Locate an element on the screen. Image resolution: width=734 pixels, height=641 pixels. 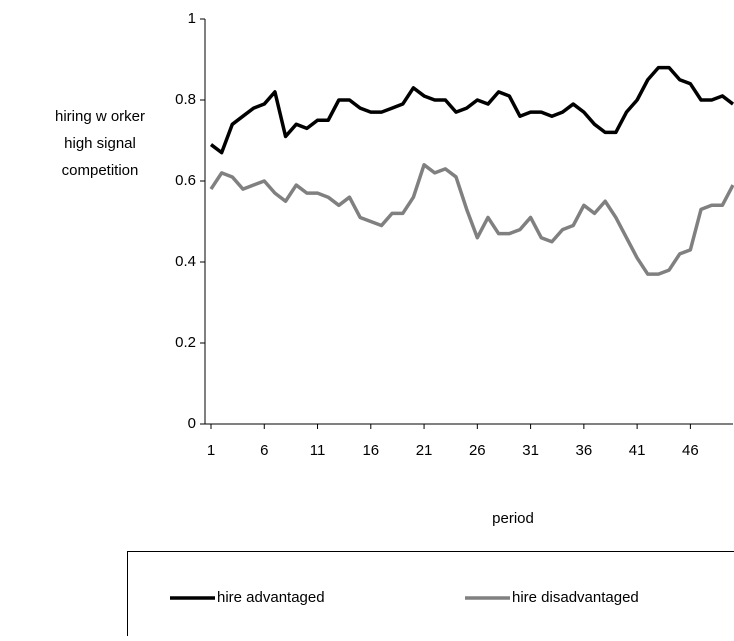
x-tick-label: 1 is located at coordinates (211, 450).